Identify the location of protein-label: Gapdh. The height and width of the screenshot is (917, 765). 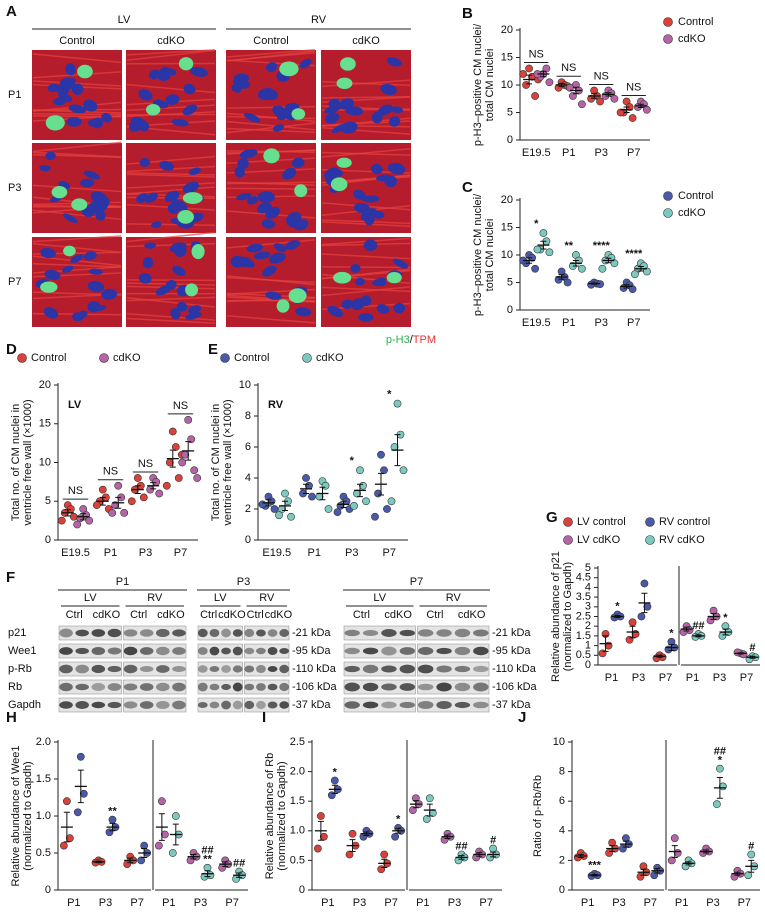
(24, 705).